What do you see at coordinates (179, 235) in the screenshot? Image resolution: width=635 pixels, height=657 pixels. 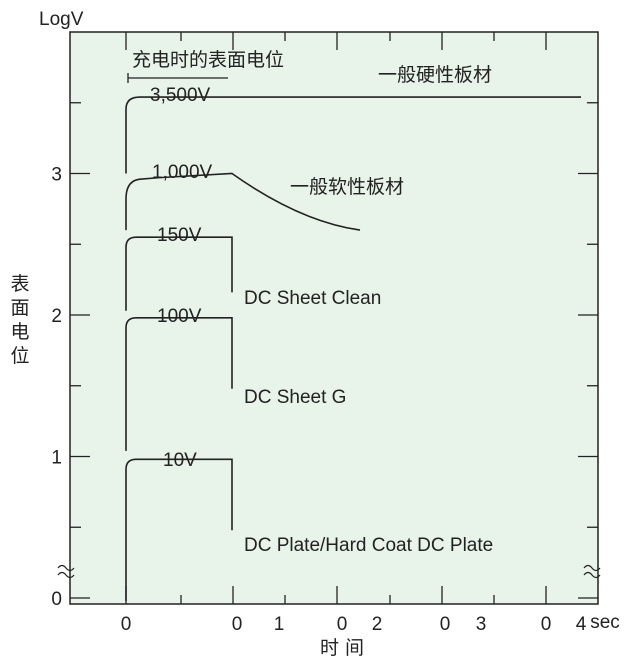 I see `peak-voltage-label: 150V` at bounding box center [179, 235].